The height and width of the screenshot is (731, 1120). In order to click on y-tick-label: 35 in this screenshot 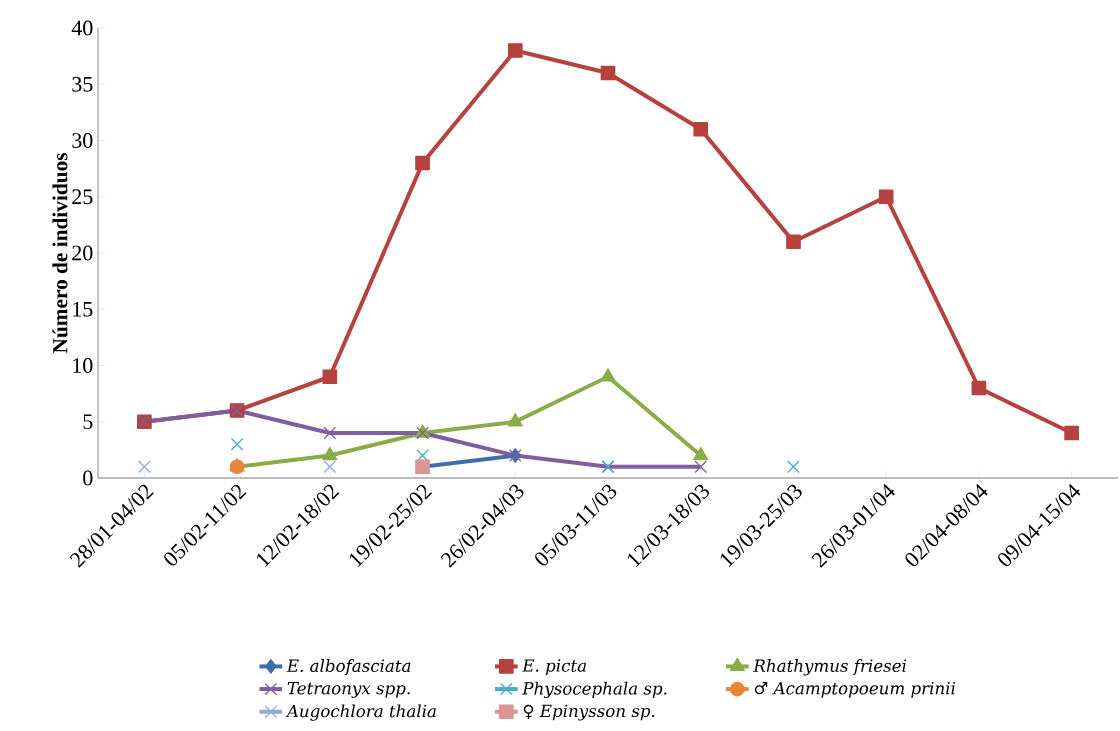, I will do `click(82, 84)`.